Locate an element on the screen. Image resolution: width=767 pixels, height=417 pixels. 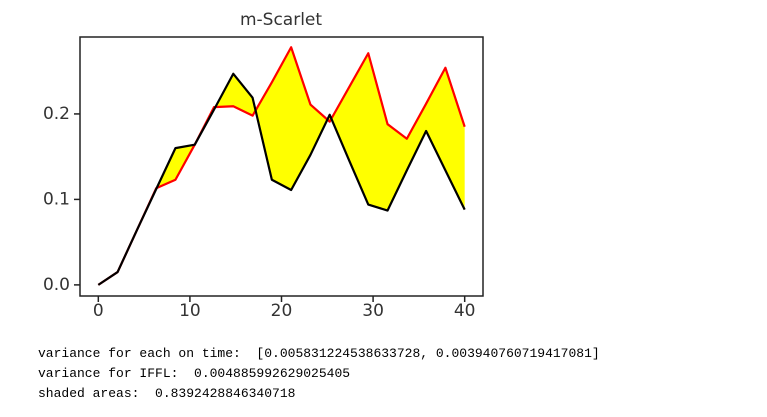
output-line: variance for IFFL: 0.004885992629025405 is located at coordinates (194, 373).